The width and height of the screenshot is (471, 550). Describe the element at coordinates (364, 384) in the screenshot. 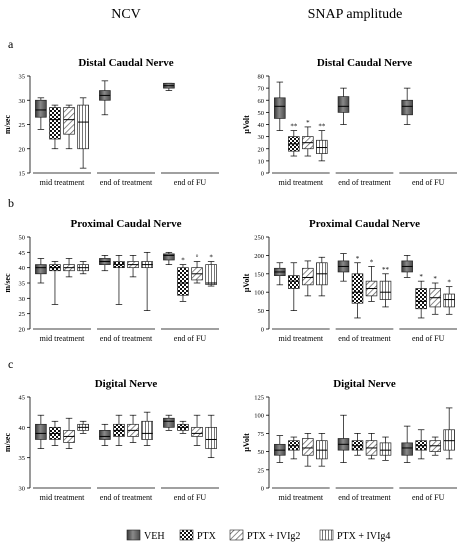

I see `chart-title: Digital Nerve` at that location.